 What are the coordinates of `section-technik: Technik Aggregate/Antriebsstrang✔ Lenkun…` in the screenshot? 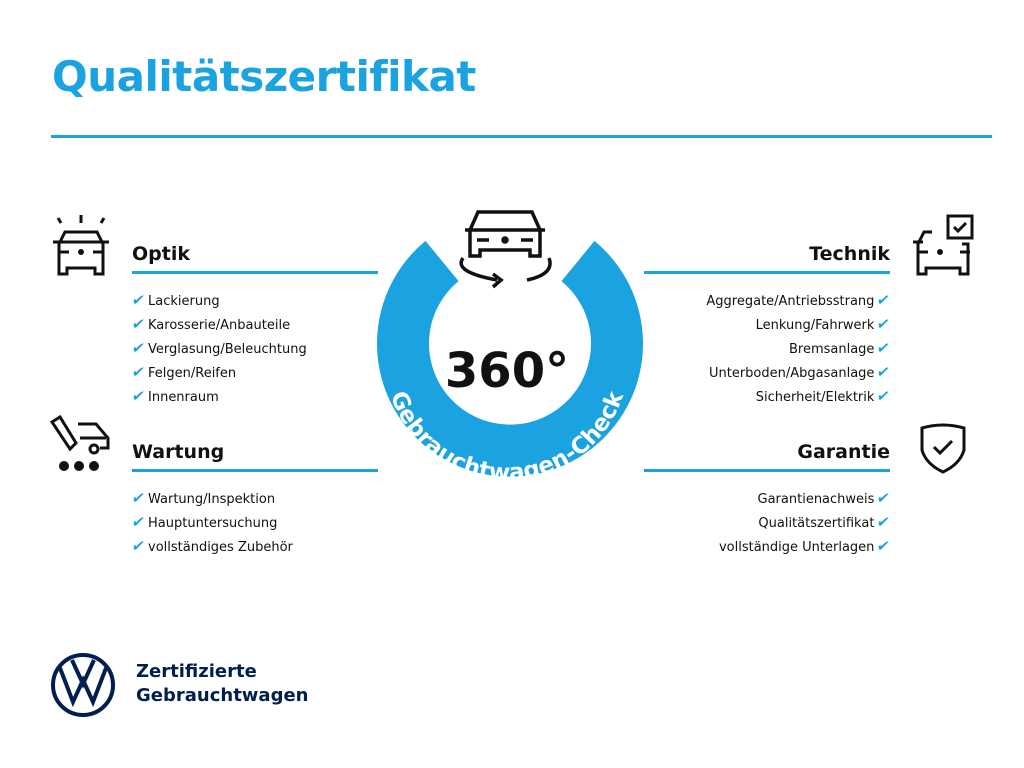 It's located at (768, 325).